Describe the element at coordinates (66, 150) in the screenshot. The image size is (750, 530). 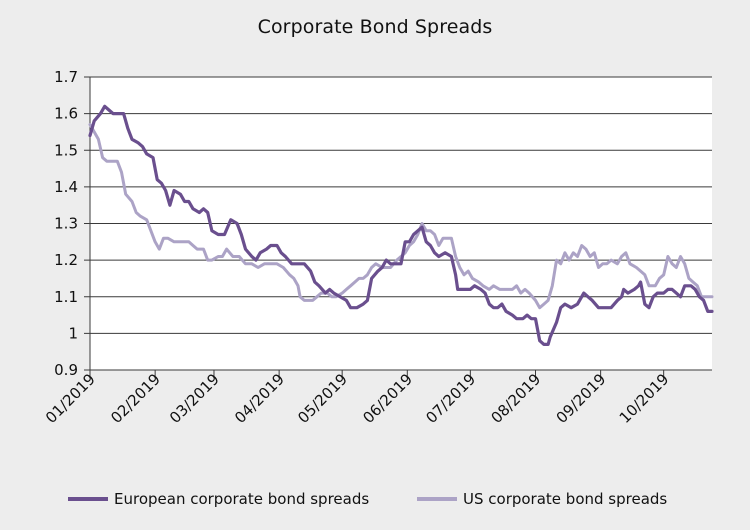
I see `y-tick-label: 1.5` at that location.